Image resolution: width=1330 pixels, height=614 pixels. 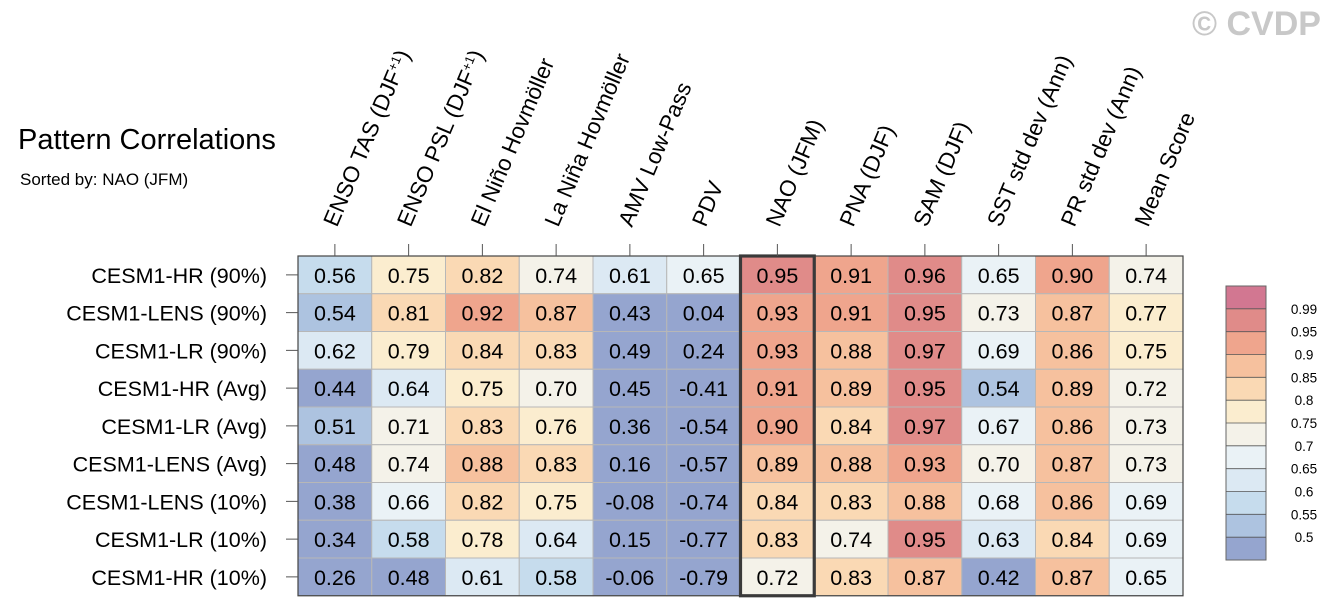 I want to click on cell-value: 0.86, so click(x=1072, y=351).